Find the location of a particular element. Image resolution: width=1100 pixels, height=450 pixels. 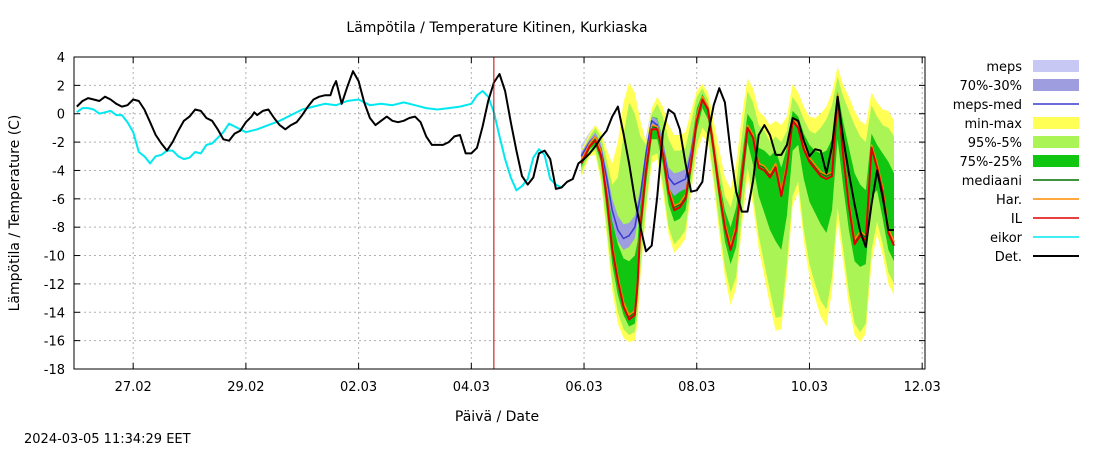

legend-label-meps-med: meps-med is located at coordinates (987, 105).